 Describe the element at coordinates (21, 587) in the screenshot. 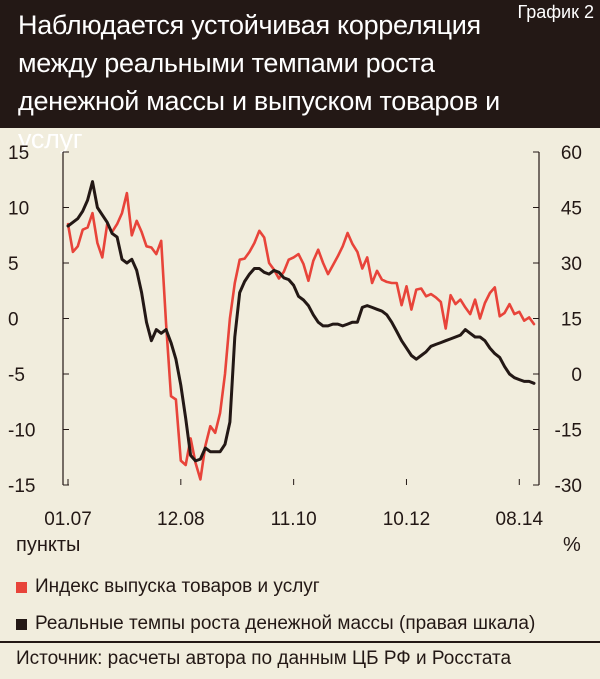

I see `legend-swatch-red` at that location.